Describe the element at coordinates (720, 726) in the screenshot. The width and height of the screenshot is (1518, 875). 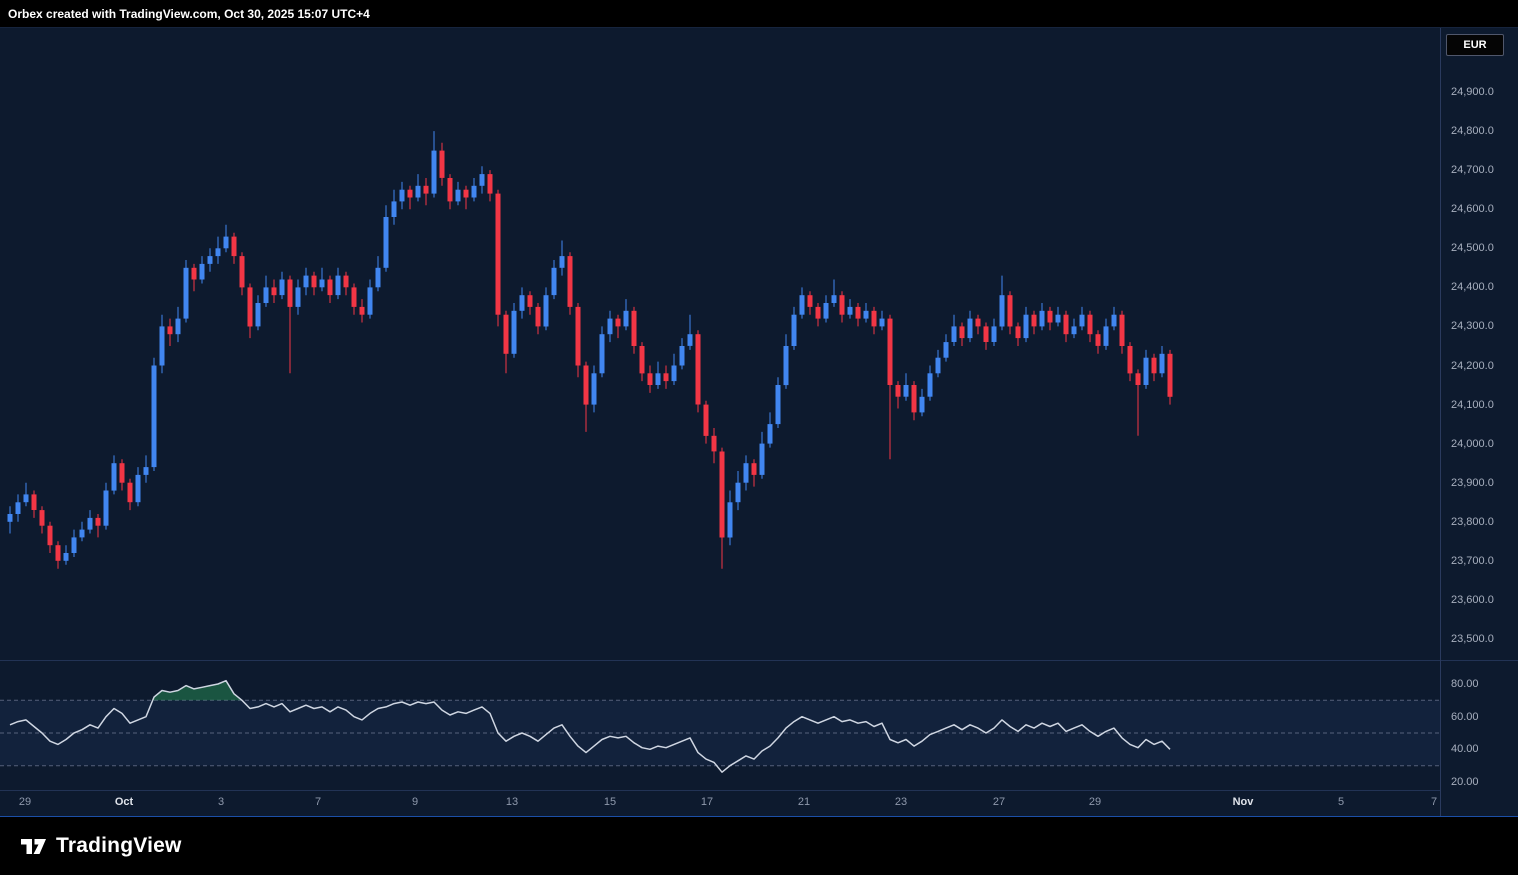
I see `oscillator-pane` at that location.